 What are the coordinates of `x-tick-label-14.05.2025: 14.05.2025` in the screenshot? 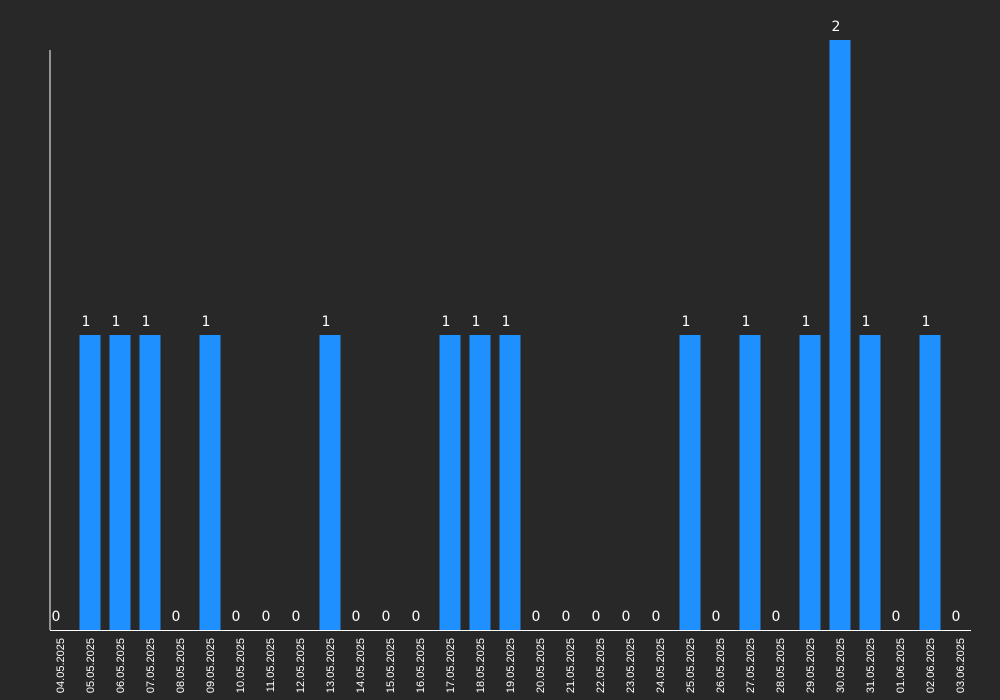 It's located at (361, 665).